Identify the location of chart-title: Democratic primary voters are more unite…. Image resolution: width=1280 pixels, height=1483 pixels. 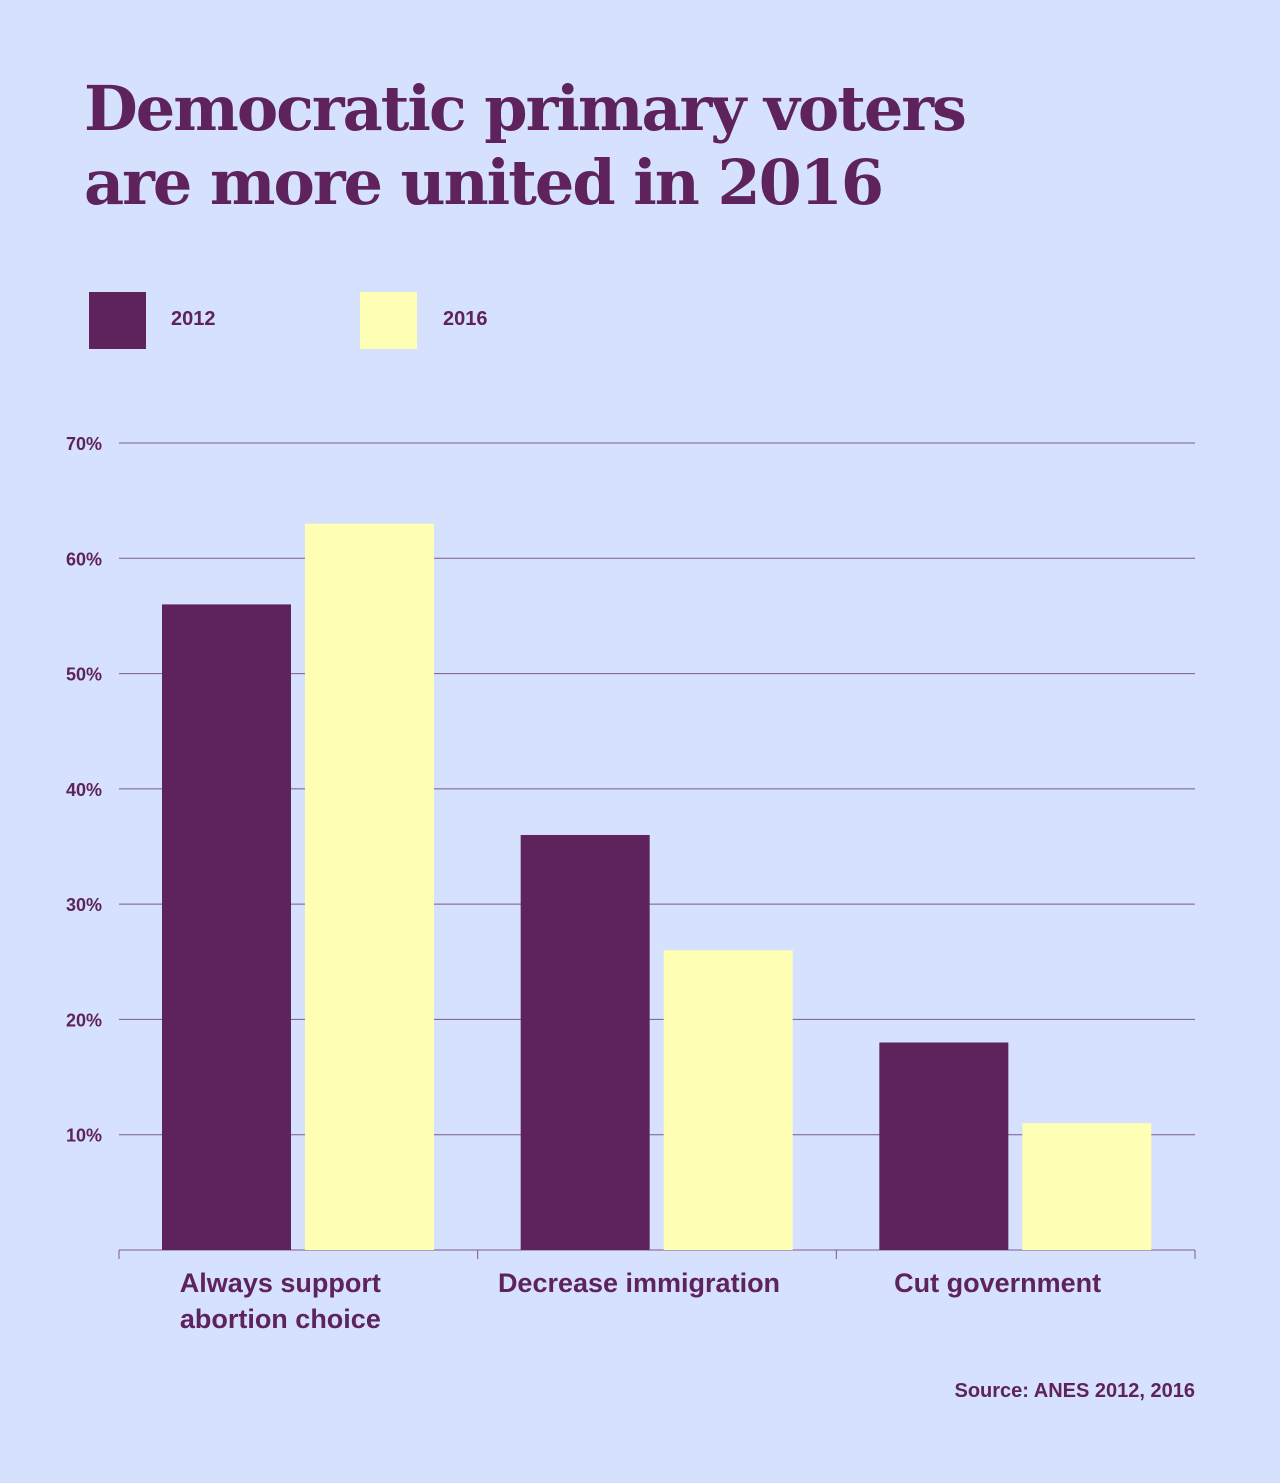
(634, 146).